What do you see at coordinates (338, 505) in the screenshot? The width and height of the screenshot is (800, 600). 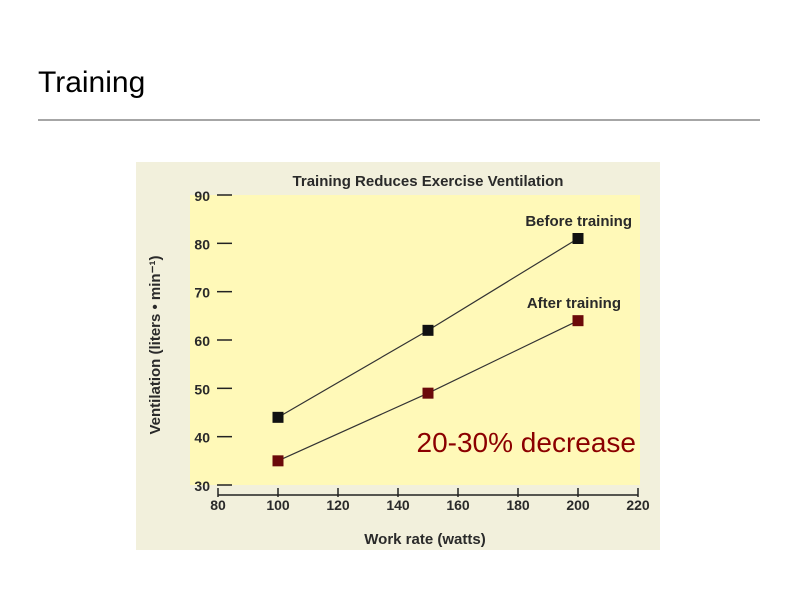 I see `x-tick-label: 120` at bounding box center [338, 505].